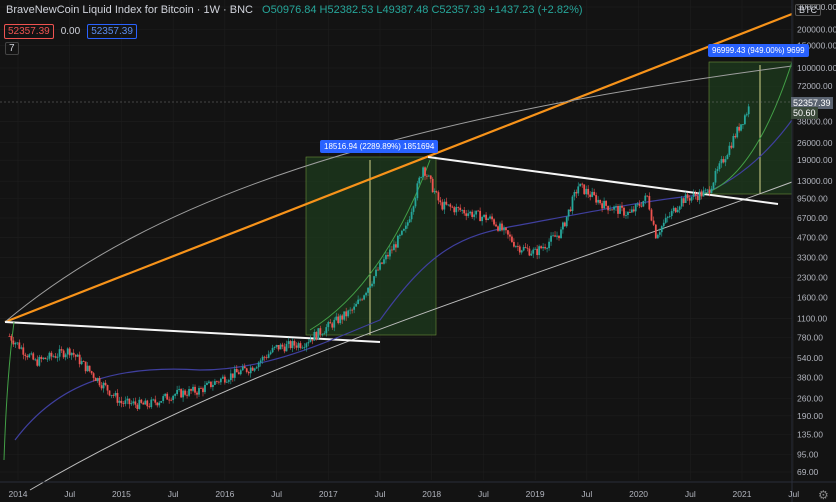 This screenshot has height=502, width=836. What do you see at coordinates (823, 495) in the screenshot?
I see `gear-icon: ⚙` at bounding box center [823, 495].